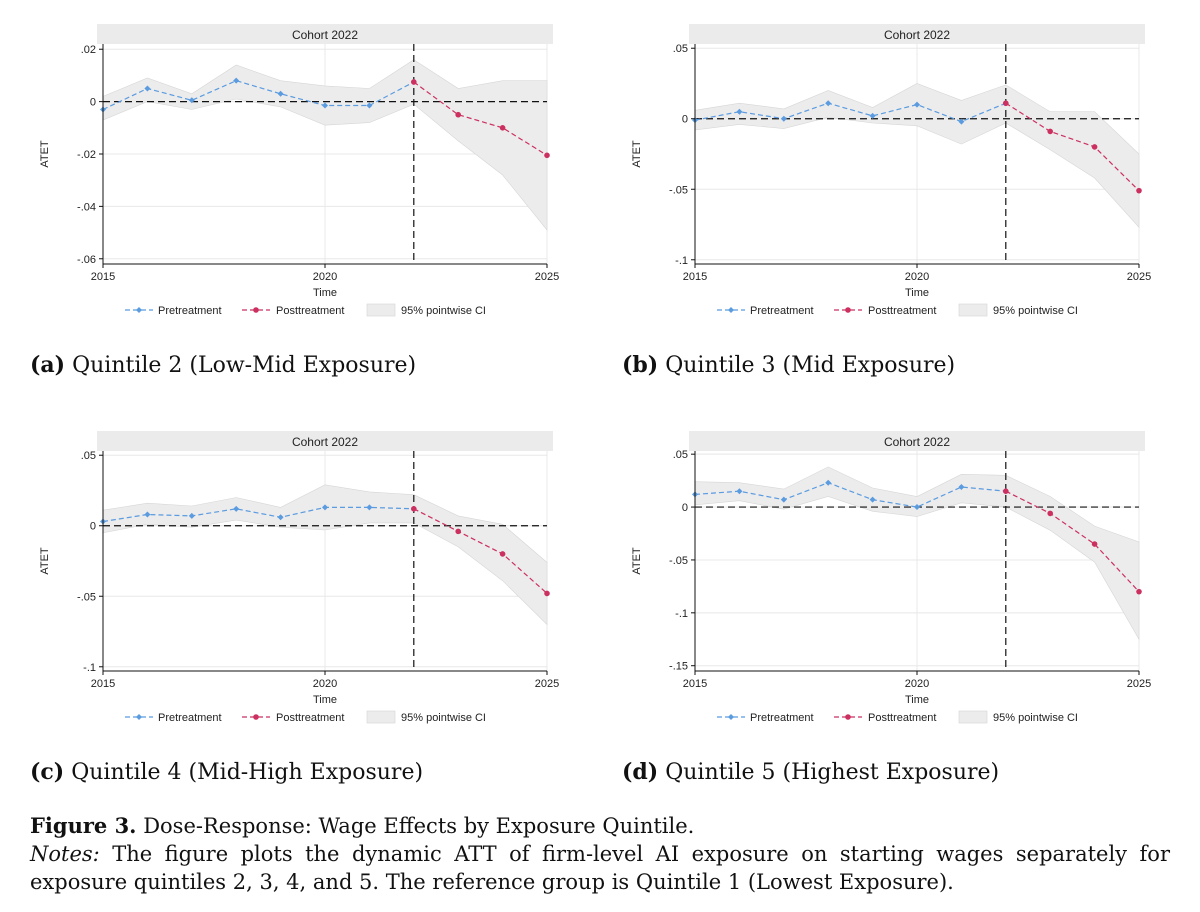  What do you see at coordinates (640, 772) in the screenshot?
I see `caption-d-label: (d)` at bounding box center [640, 772].